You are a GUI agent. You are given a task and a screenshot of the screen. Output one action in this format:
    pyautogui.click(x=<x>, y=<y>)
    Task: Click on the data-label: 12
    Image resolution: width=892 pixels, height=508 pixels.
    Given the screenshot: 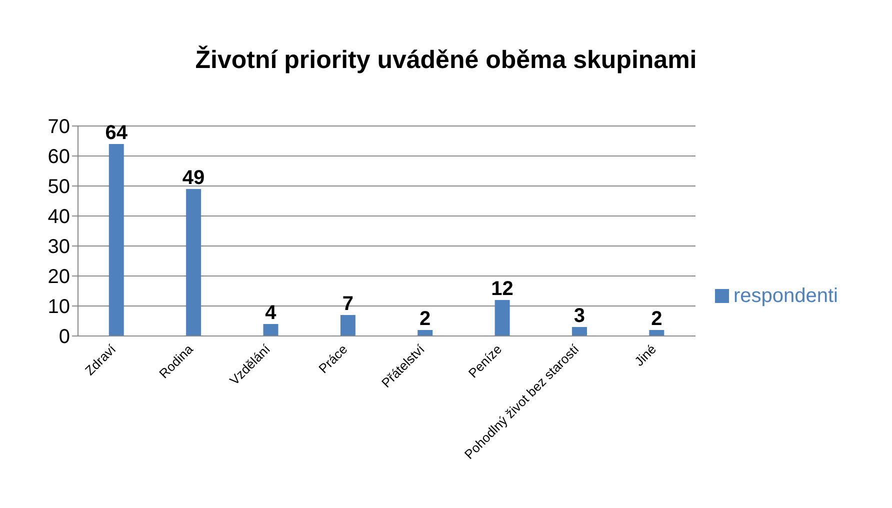 What is the action you would take?
    pyautogui.click(x=502, y=289)
    